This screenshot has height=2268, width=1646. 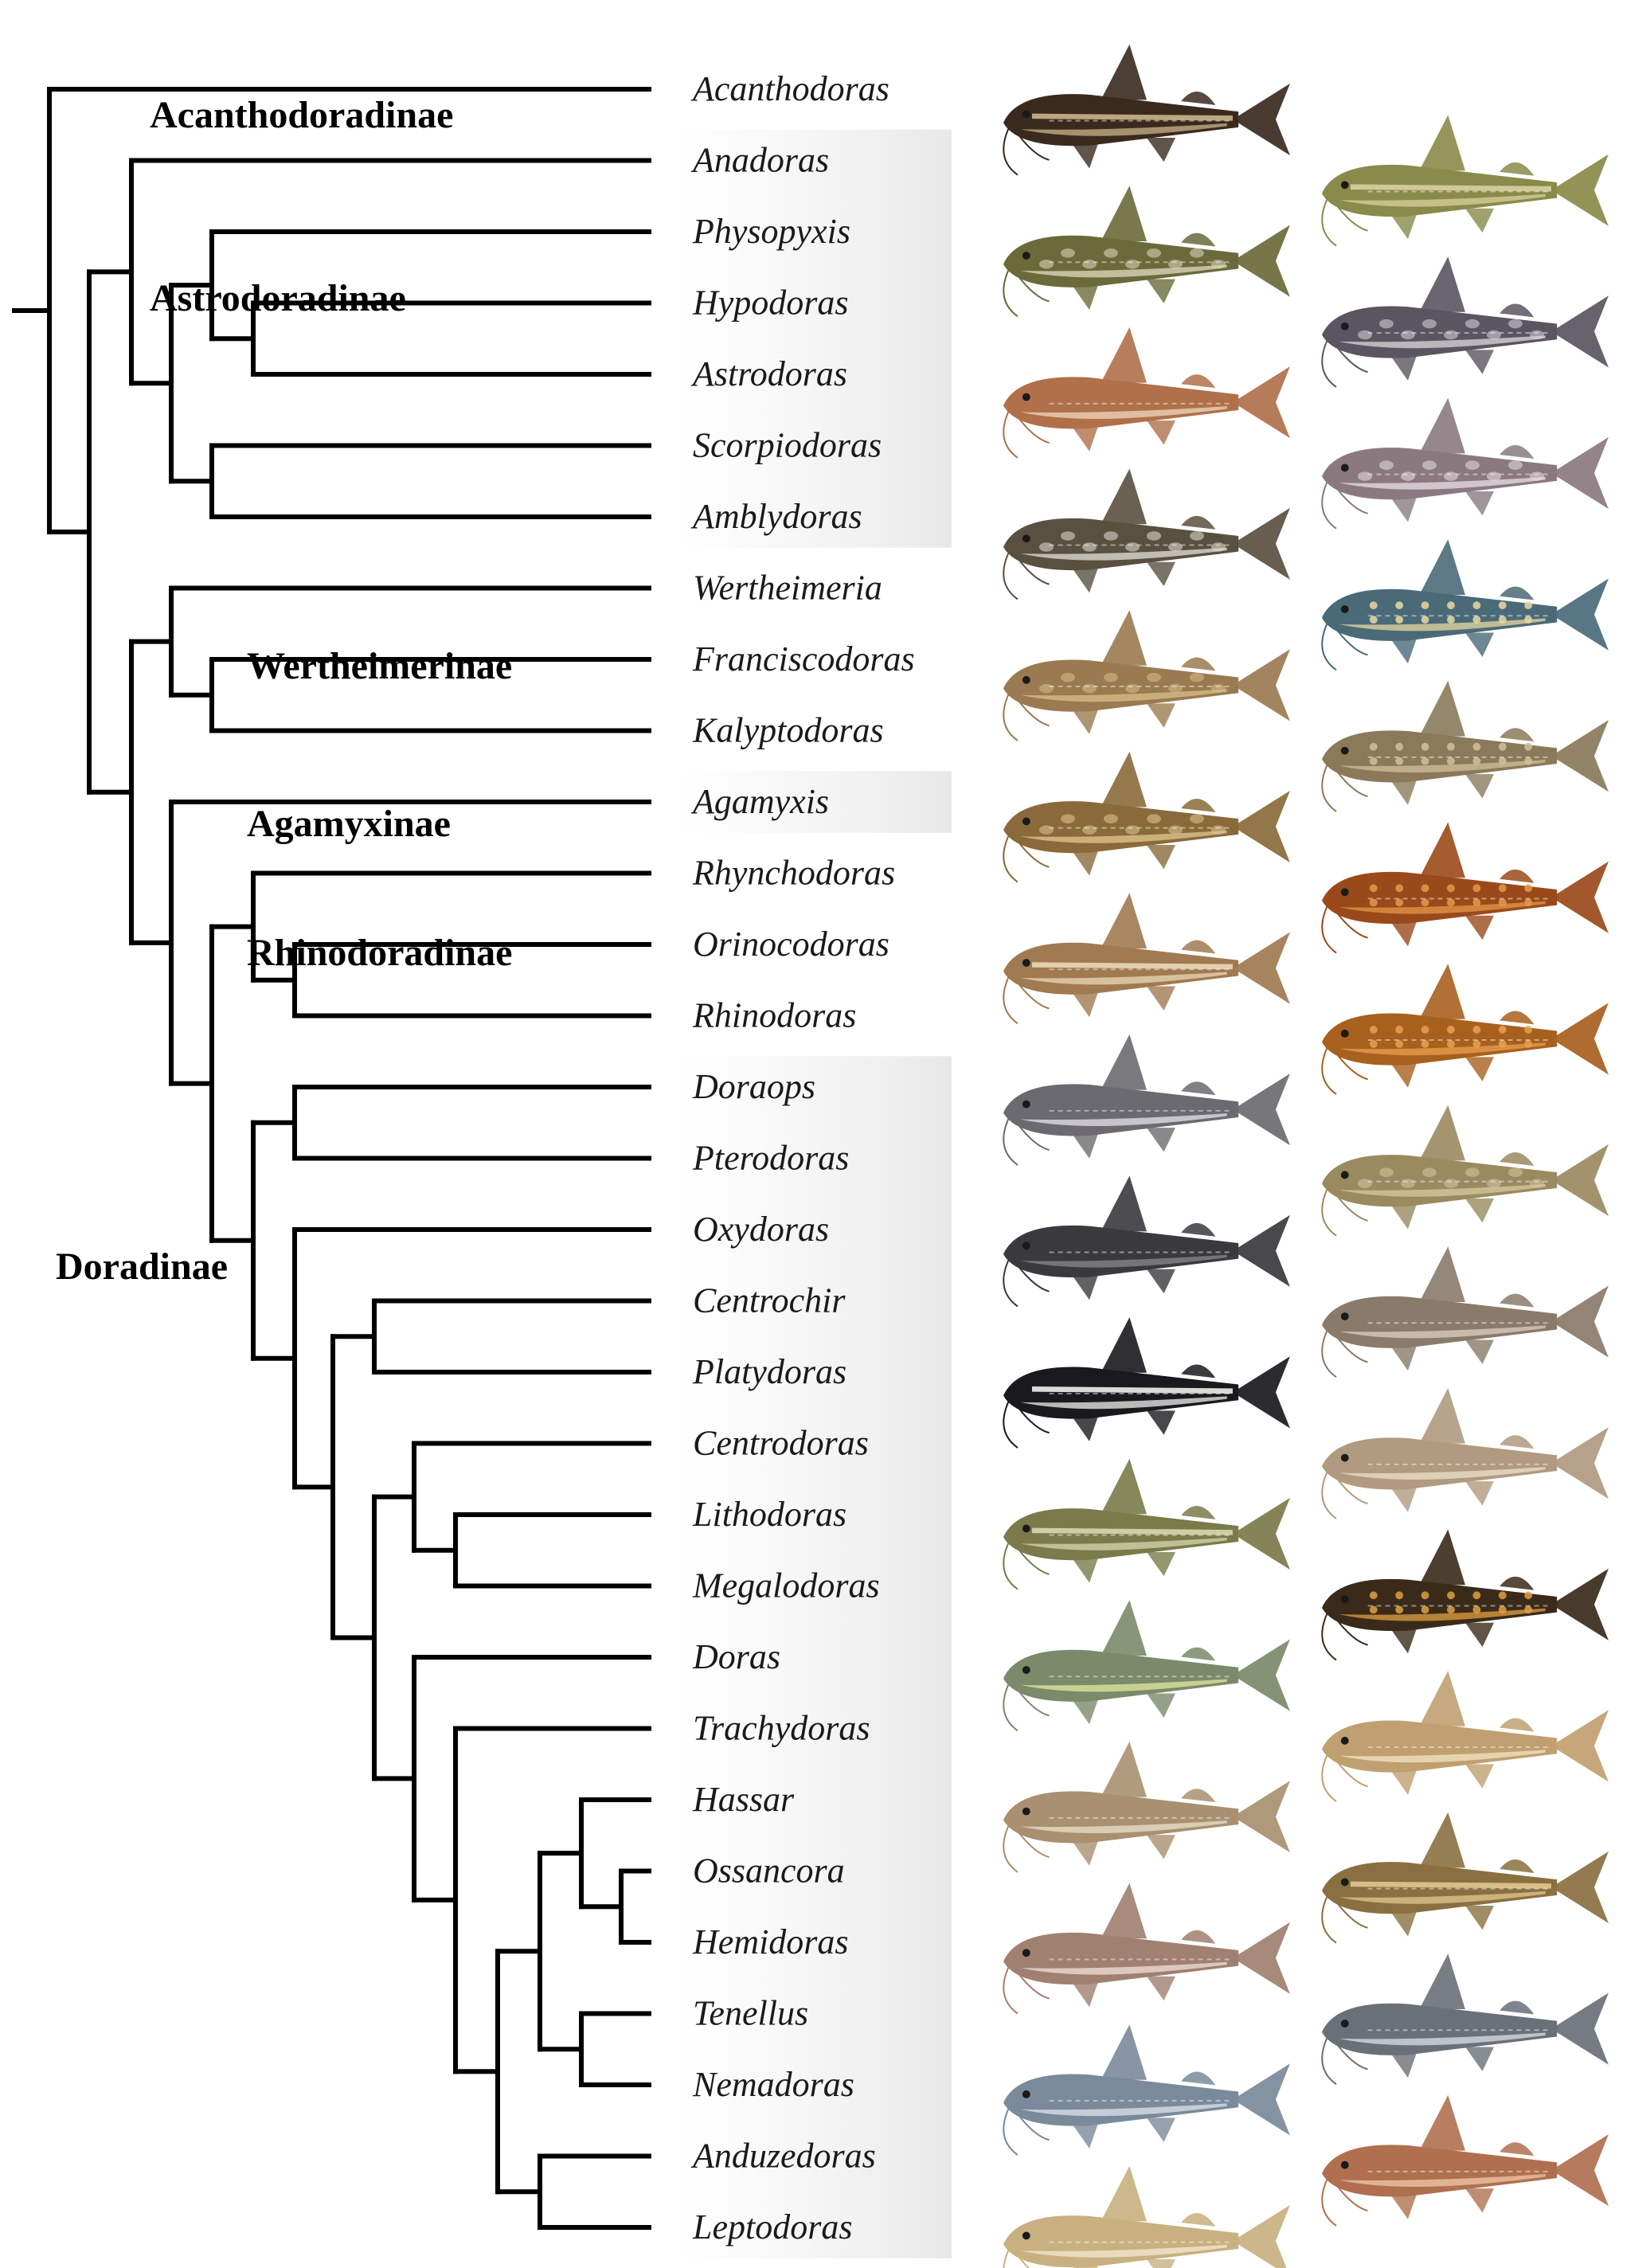 What do you see at coordinates (771, 1158) in the screenshot?
I see `taxon-label-pterodoras: Pterodoras` at bounding box center [771, 1158].